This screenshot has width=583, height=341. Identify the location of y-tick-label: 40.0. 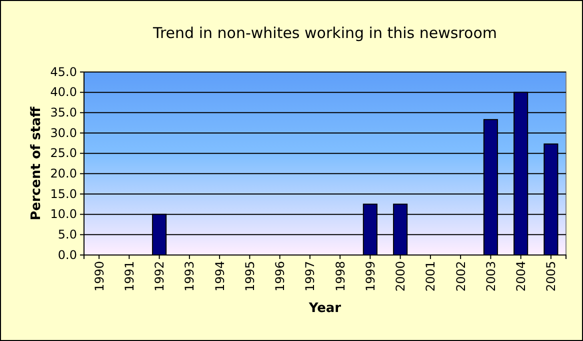
(63, 92).